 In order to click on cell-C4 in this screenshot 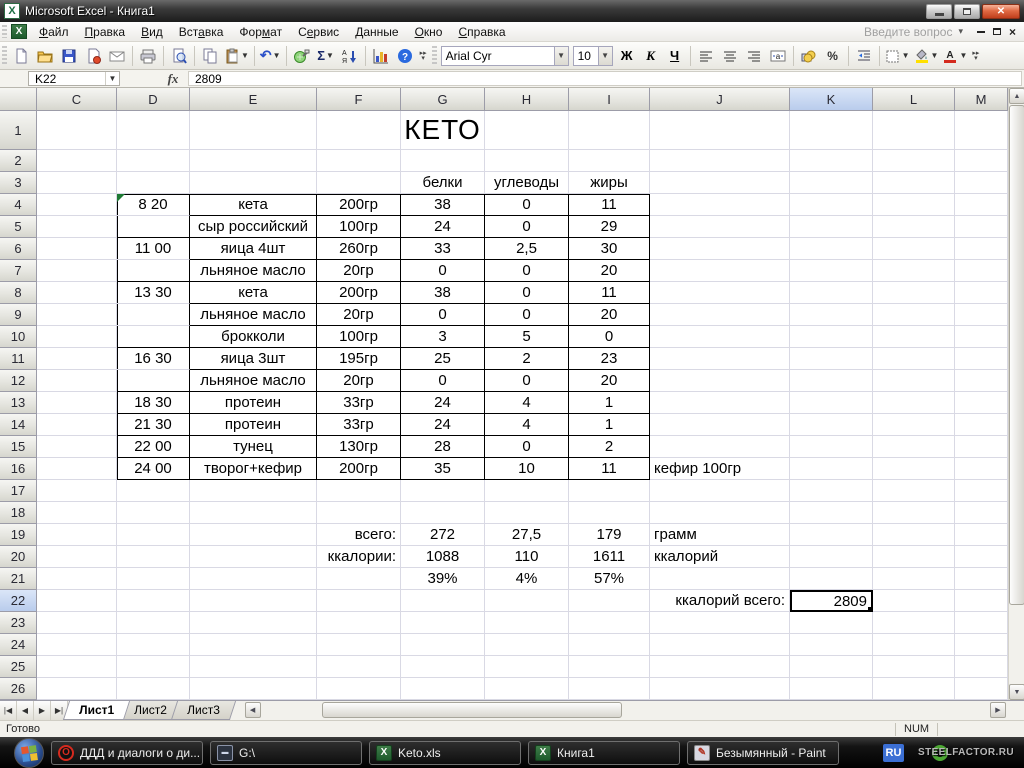, I will do `click(77, 205)`.